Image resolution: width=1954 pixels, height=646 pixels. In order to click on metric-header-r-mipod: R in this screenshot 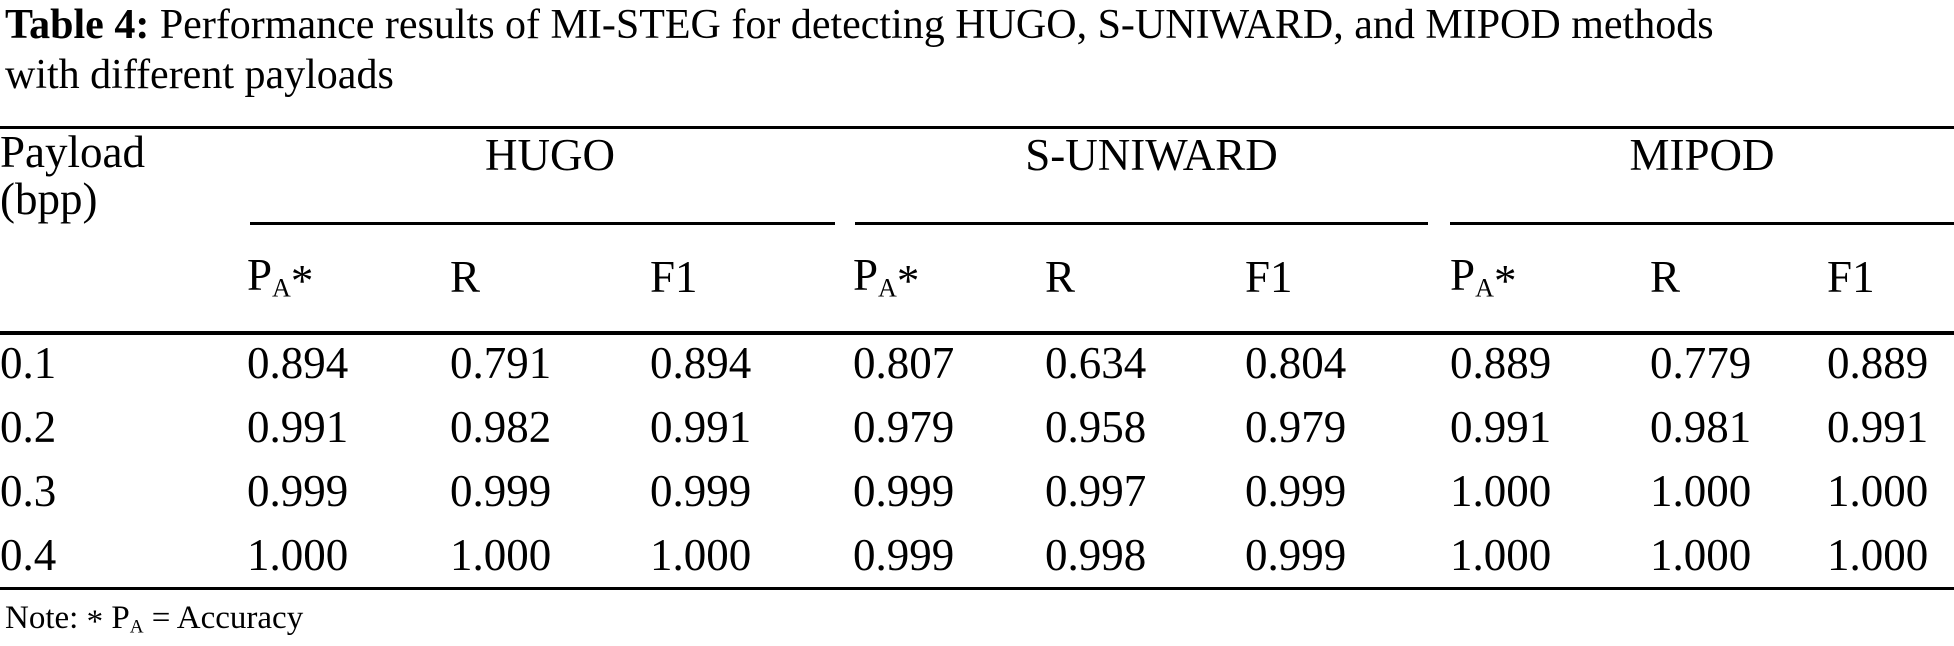, I will do `click(1665, 276)`.